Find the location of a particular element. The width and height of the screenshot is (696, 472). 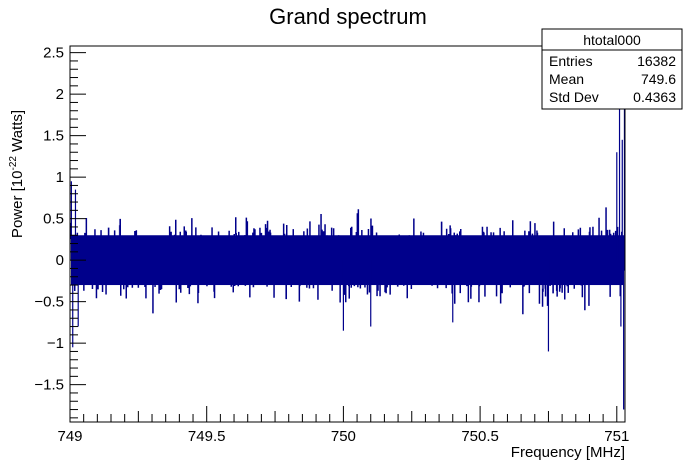

y-tick-label: 2 is located at coordinates (60, 94).